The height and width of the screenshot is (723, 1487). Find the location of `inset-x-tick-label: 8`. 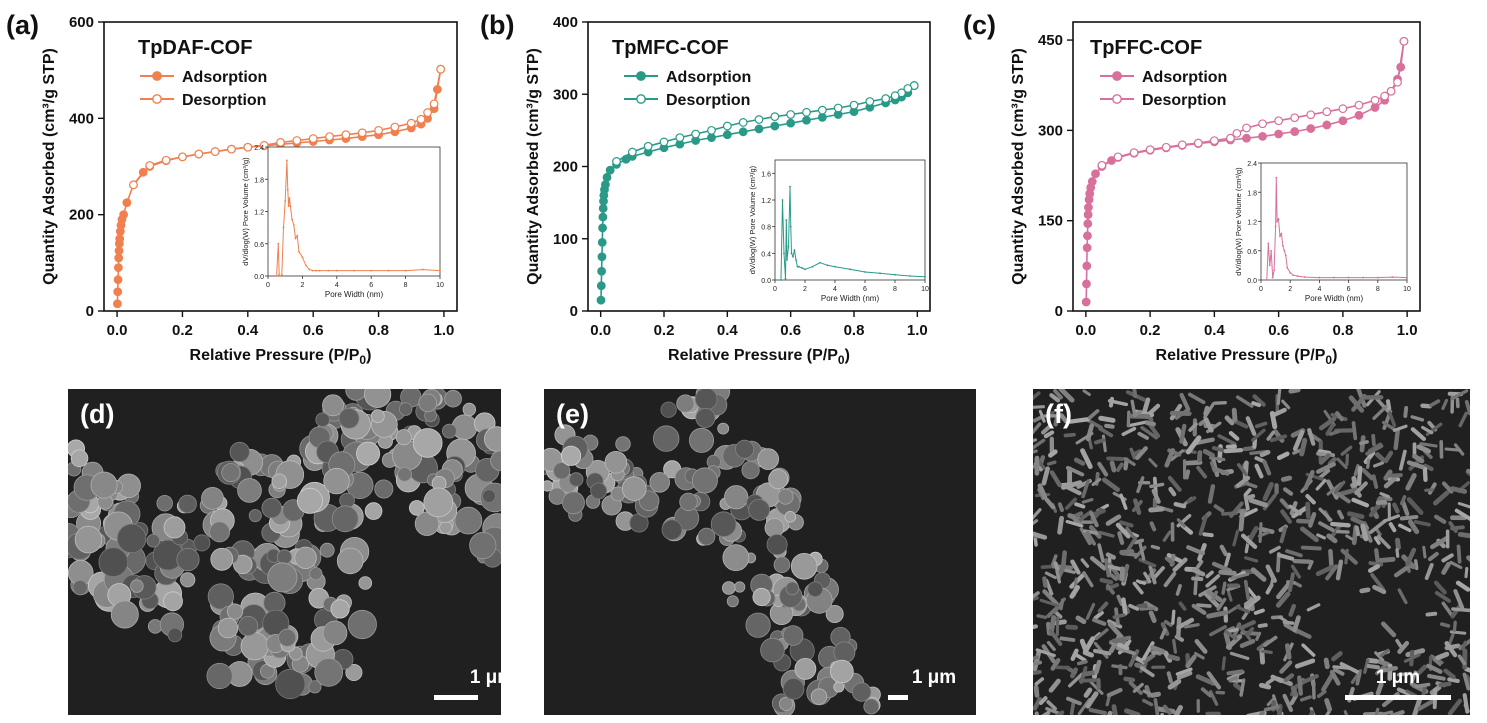

inset-x-tick-label: 8 is located at coordinates (406, 285).